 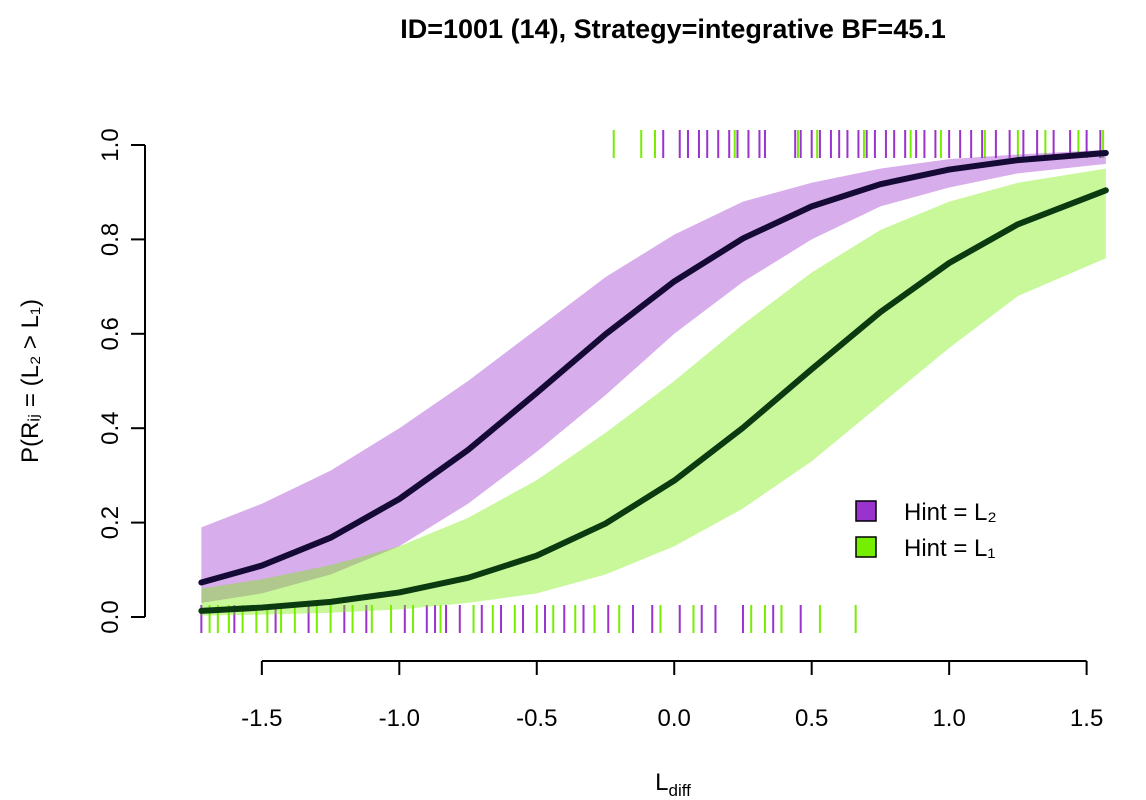 I want to click on x-label-sub: diff, so click(x=679, y=790).